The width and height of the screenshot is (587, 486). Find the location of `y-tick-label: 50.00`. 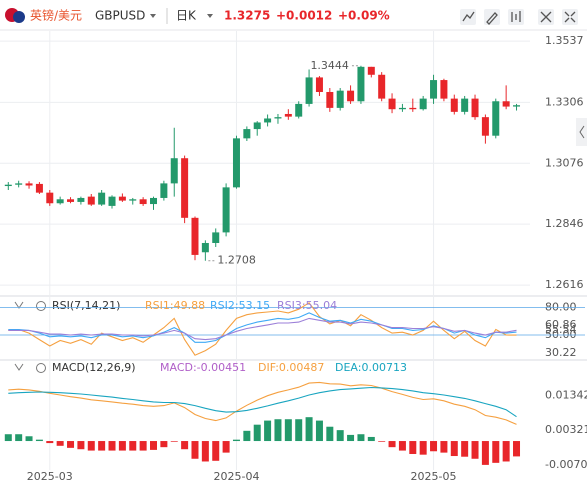

y-tick-label: 50.00 is located at coordinates (561, 334).